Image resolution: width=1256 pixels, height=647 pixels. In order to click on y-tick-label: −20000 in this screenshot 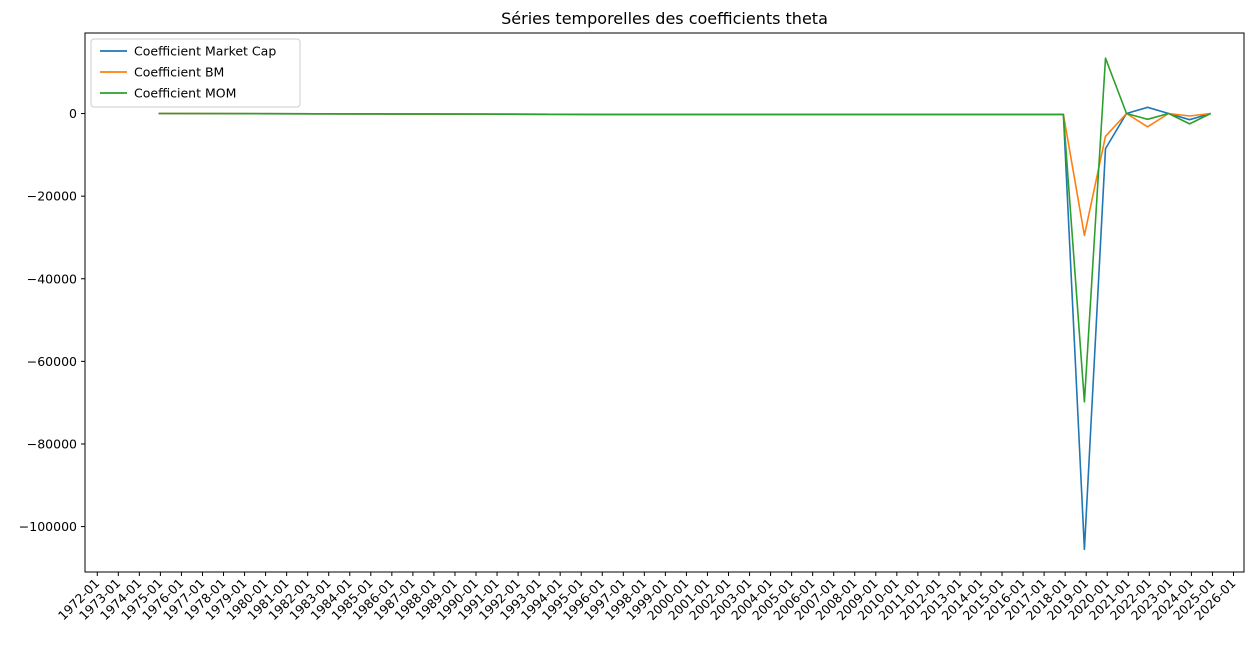, I will do `click(52, 196)`.